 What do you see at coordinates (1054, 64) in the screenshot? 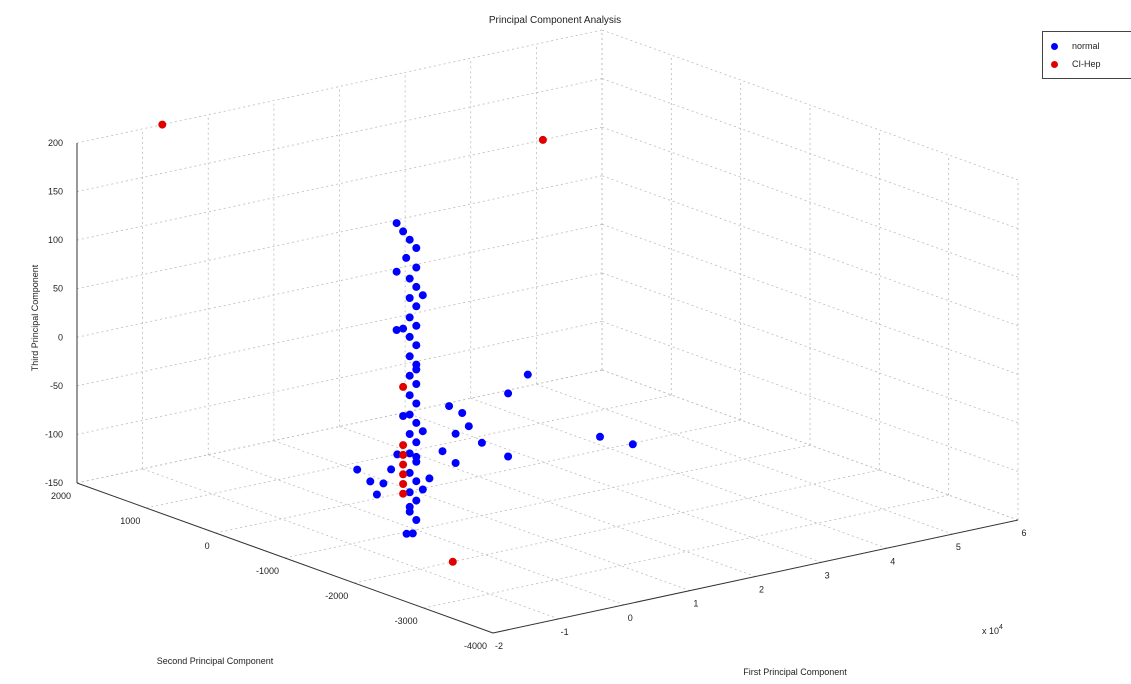
I see `legend-marker-ci-hep` at bounding box center [1054, 64].